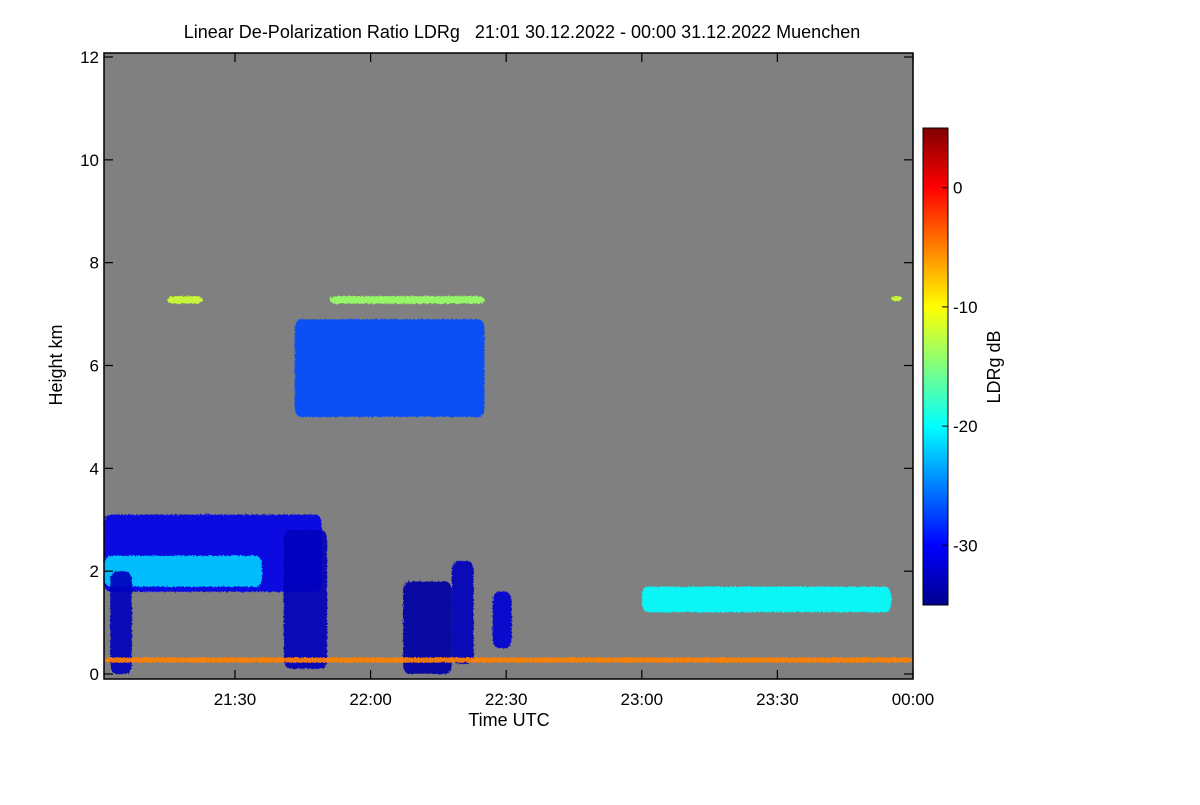  What do you see at coordinates (897, 299) in the screenshot?
I see `region-cirrus-7km-c` at bounding box center [897, 299].